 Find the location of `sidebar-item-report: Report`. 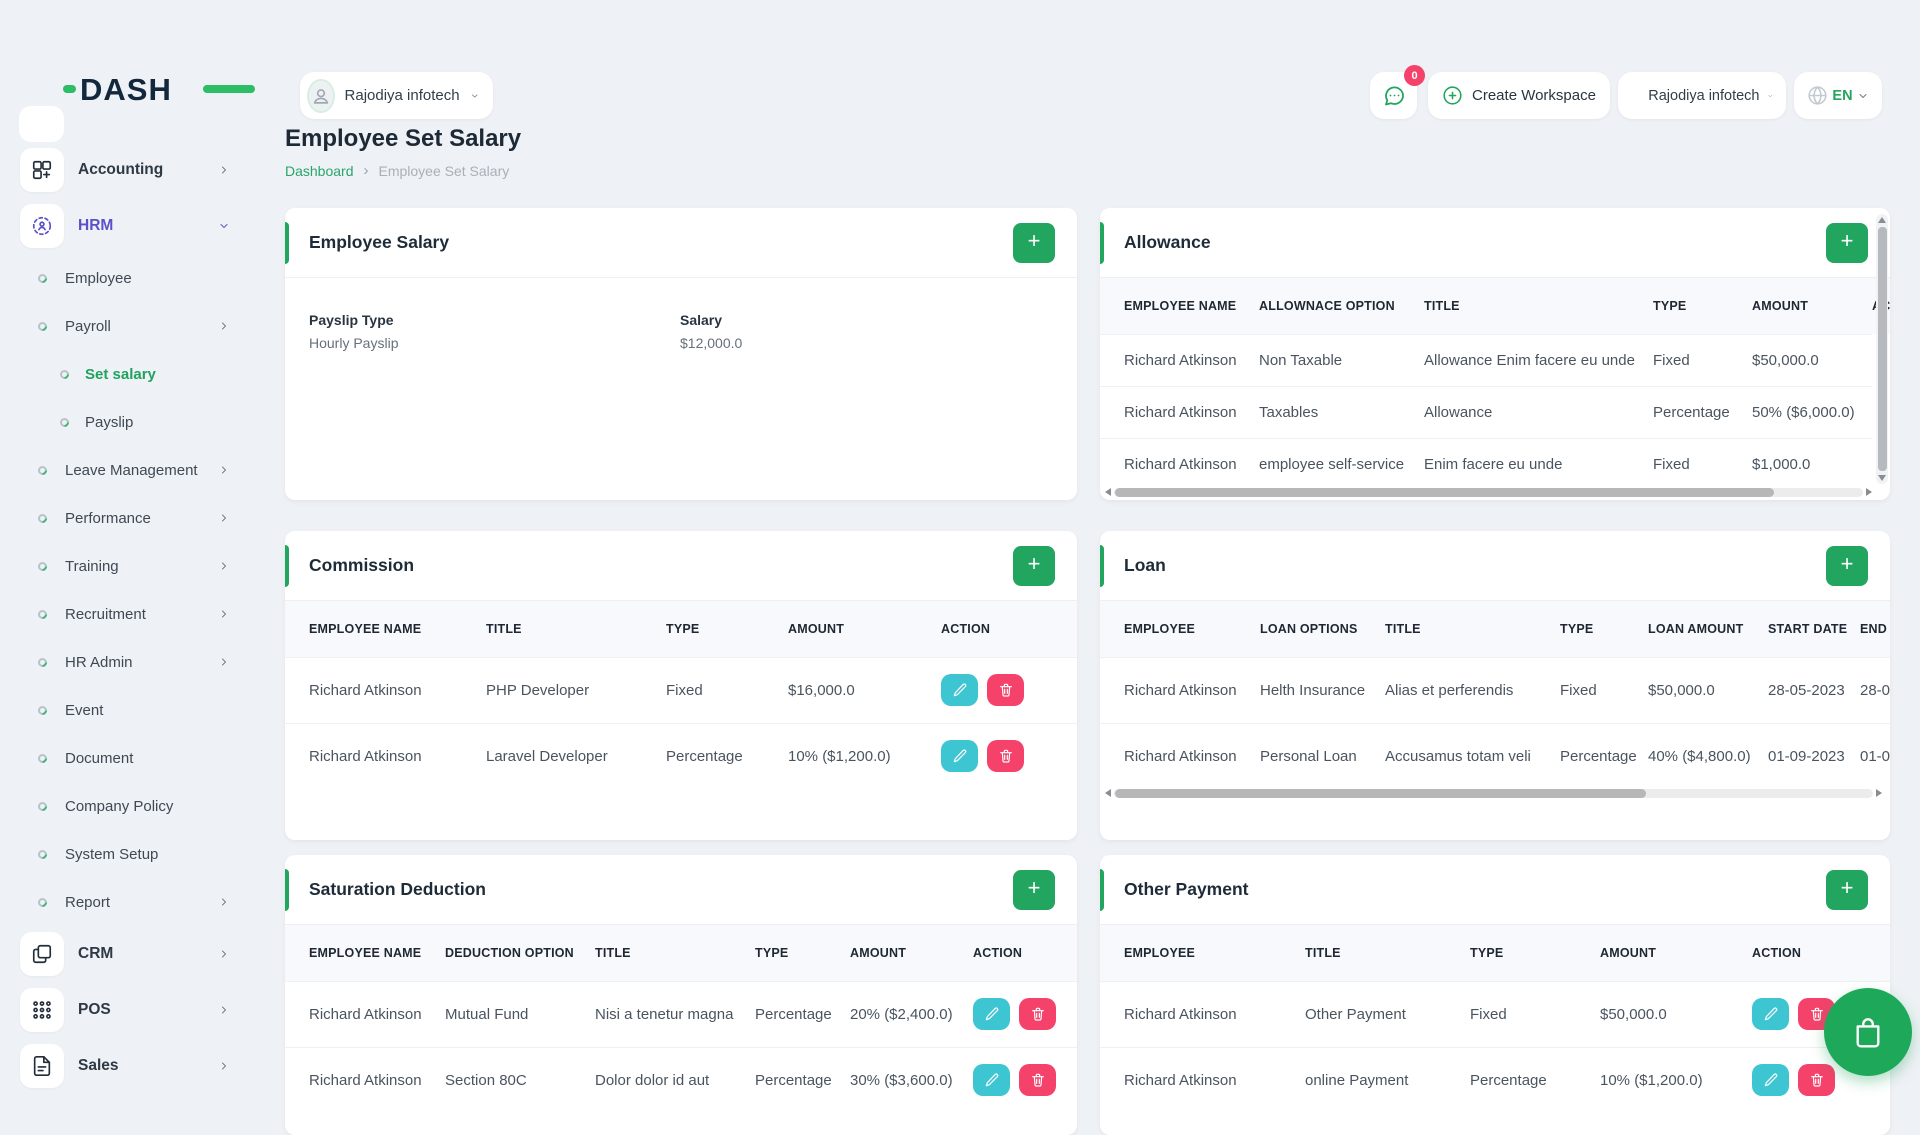

sidebar-item-report: Report is located at coordinates (132, 902).